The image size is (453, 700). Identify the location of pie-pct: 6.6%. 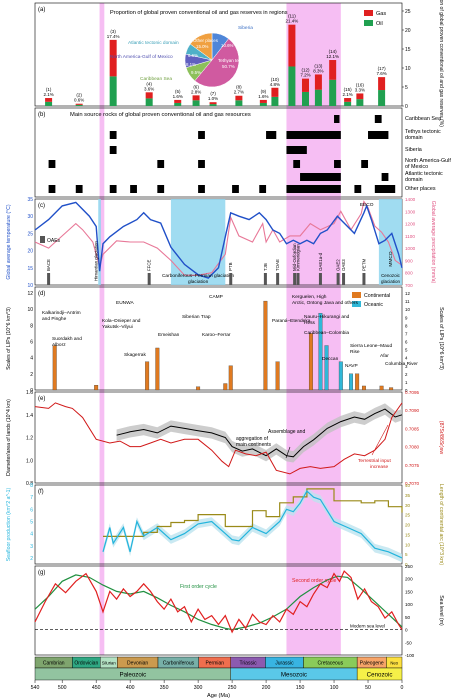
(193, 55).